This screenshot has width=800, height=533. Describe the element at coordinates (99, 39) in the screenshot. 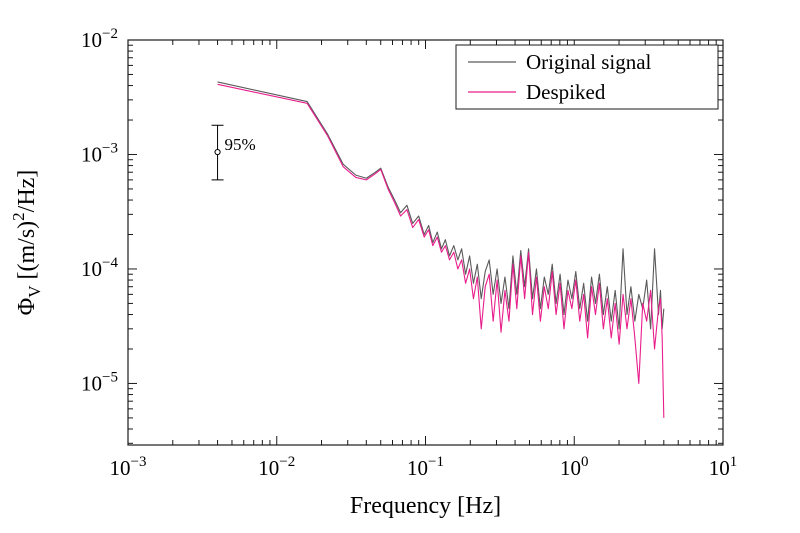

I see `y-tick-label: 10⁻²` at that location.